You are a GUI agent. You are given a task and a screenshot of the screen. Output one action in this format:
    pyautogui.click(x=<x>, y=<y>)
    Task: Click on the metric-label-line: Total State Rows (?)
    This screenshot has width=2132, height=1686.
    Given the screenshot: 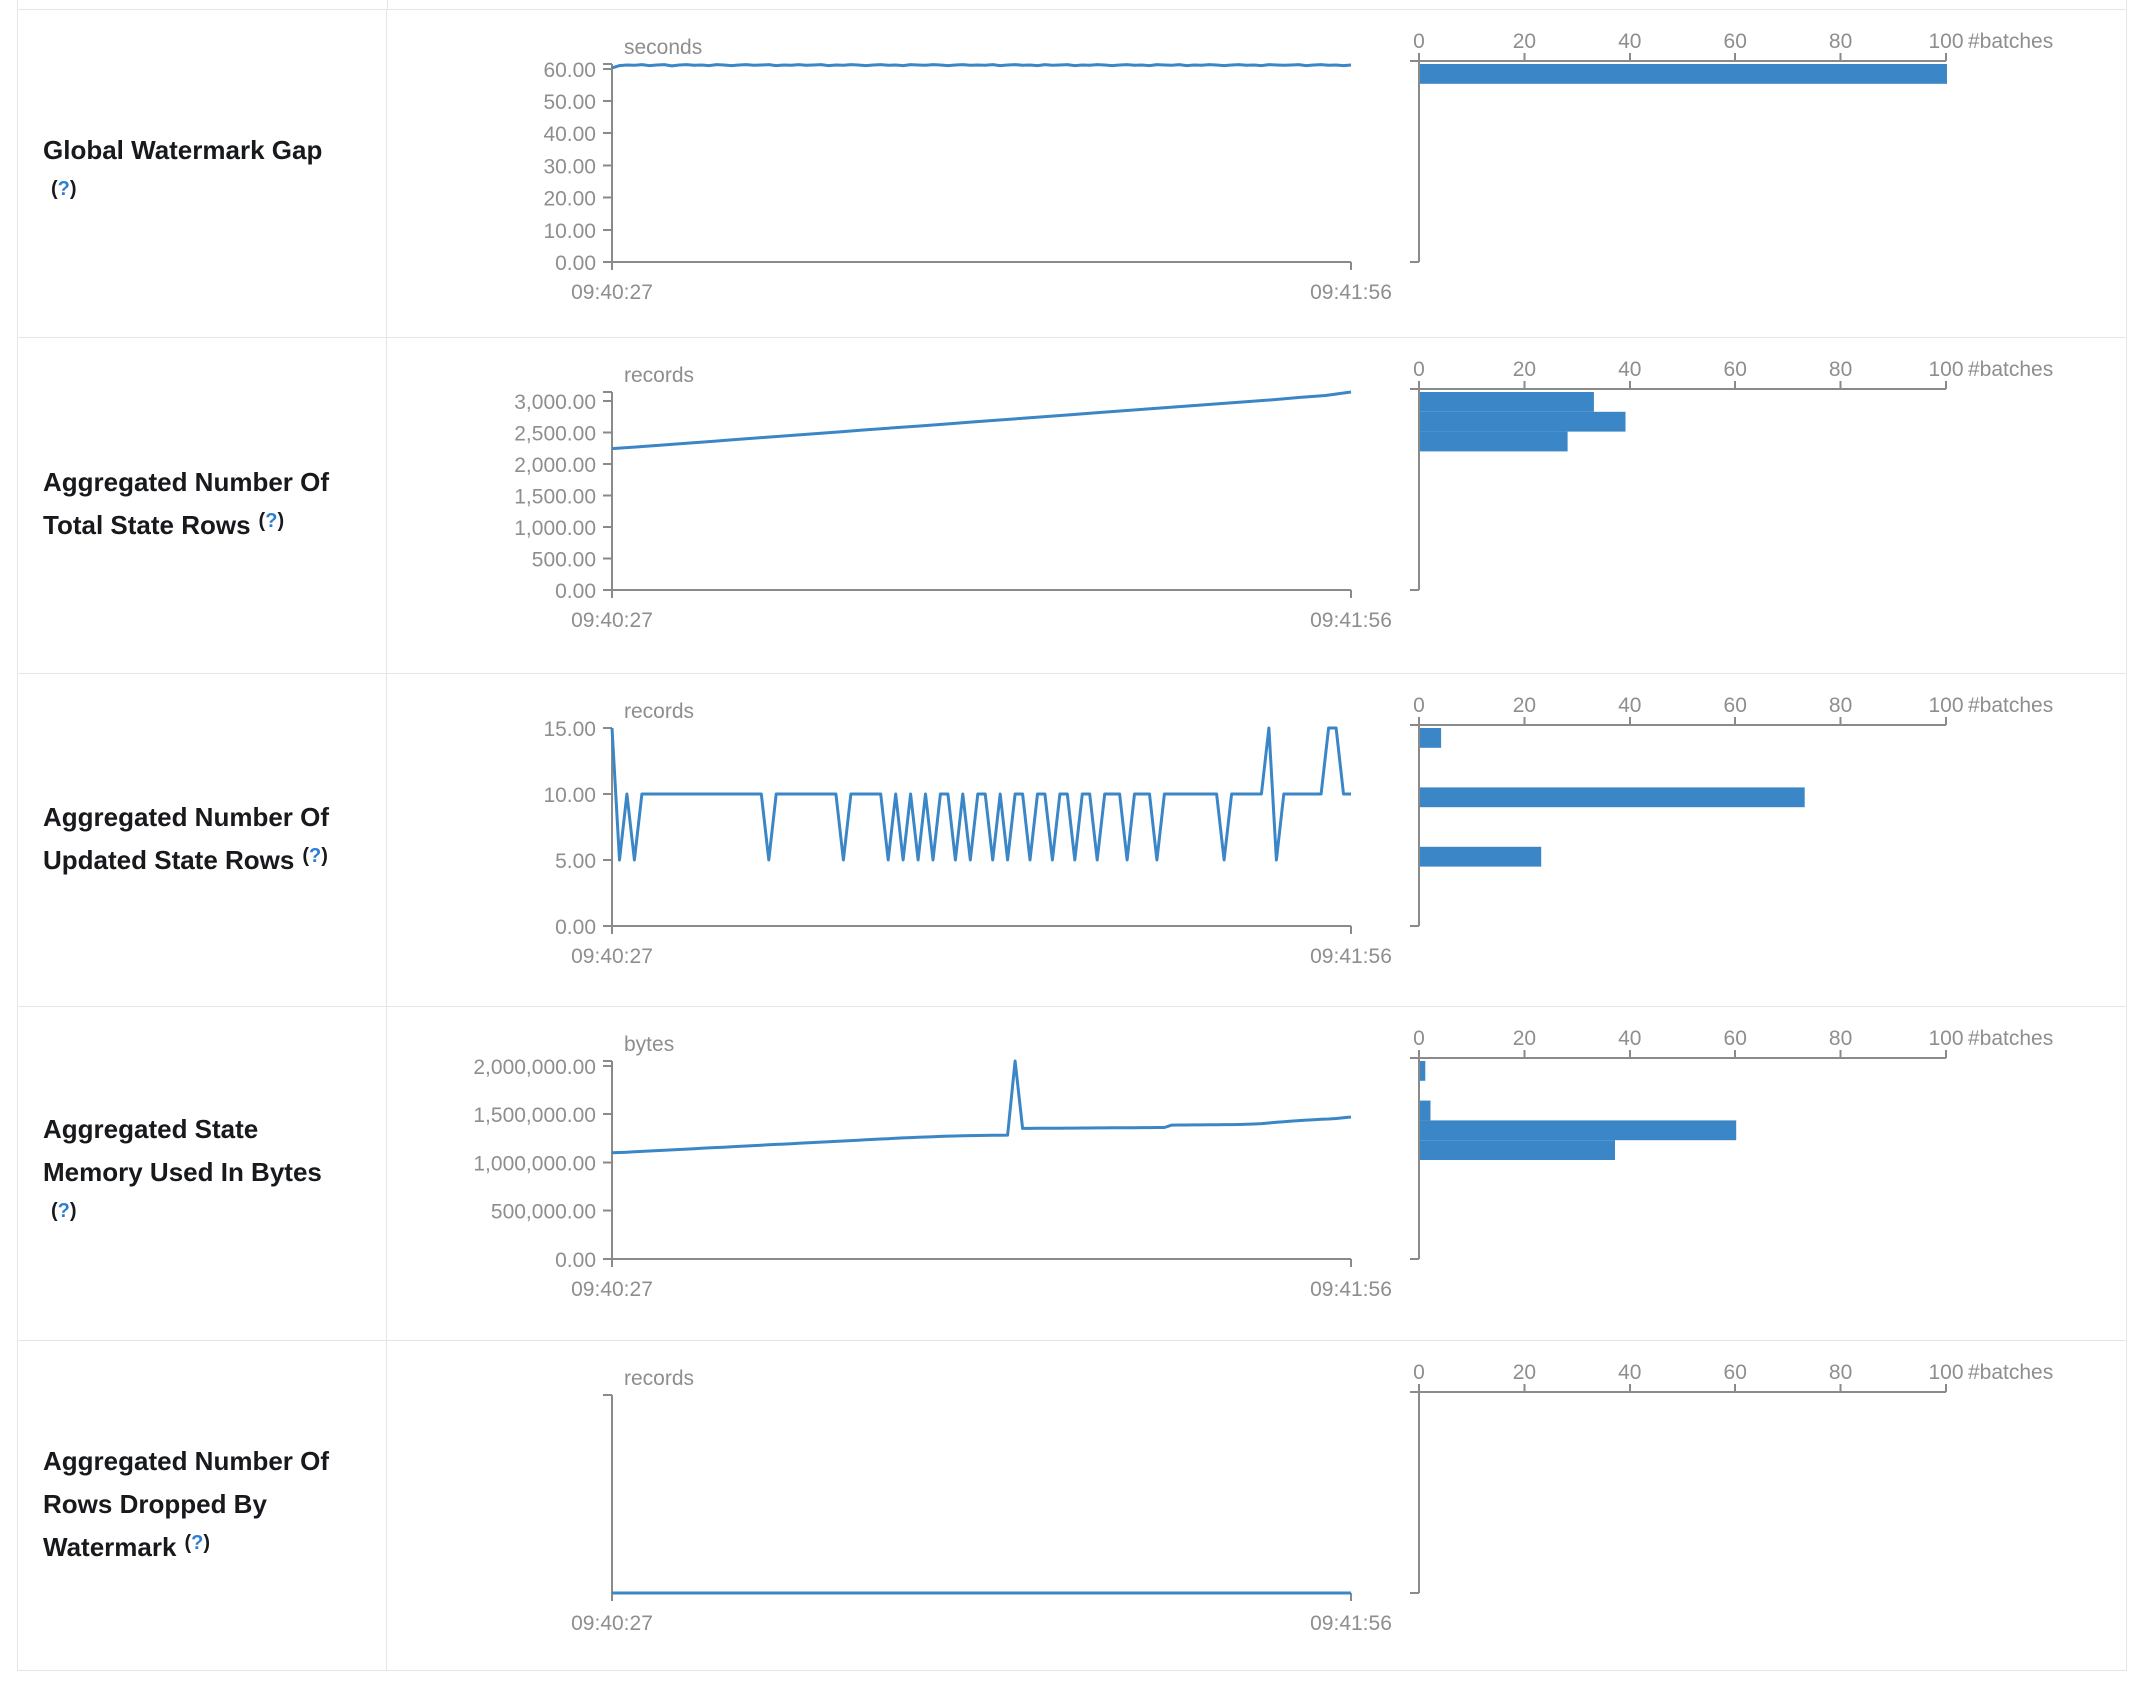 What is the action you would take?
    pyautogui.click(x=163, y=527)
    